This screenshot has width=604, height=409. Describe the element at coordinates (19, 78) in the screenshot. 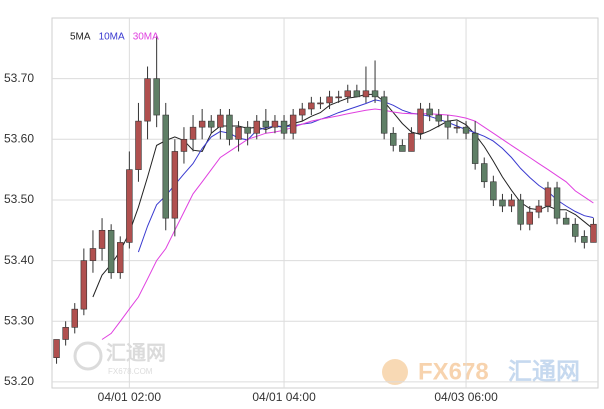

I see `y-tick-label: 53.70` at that location.